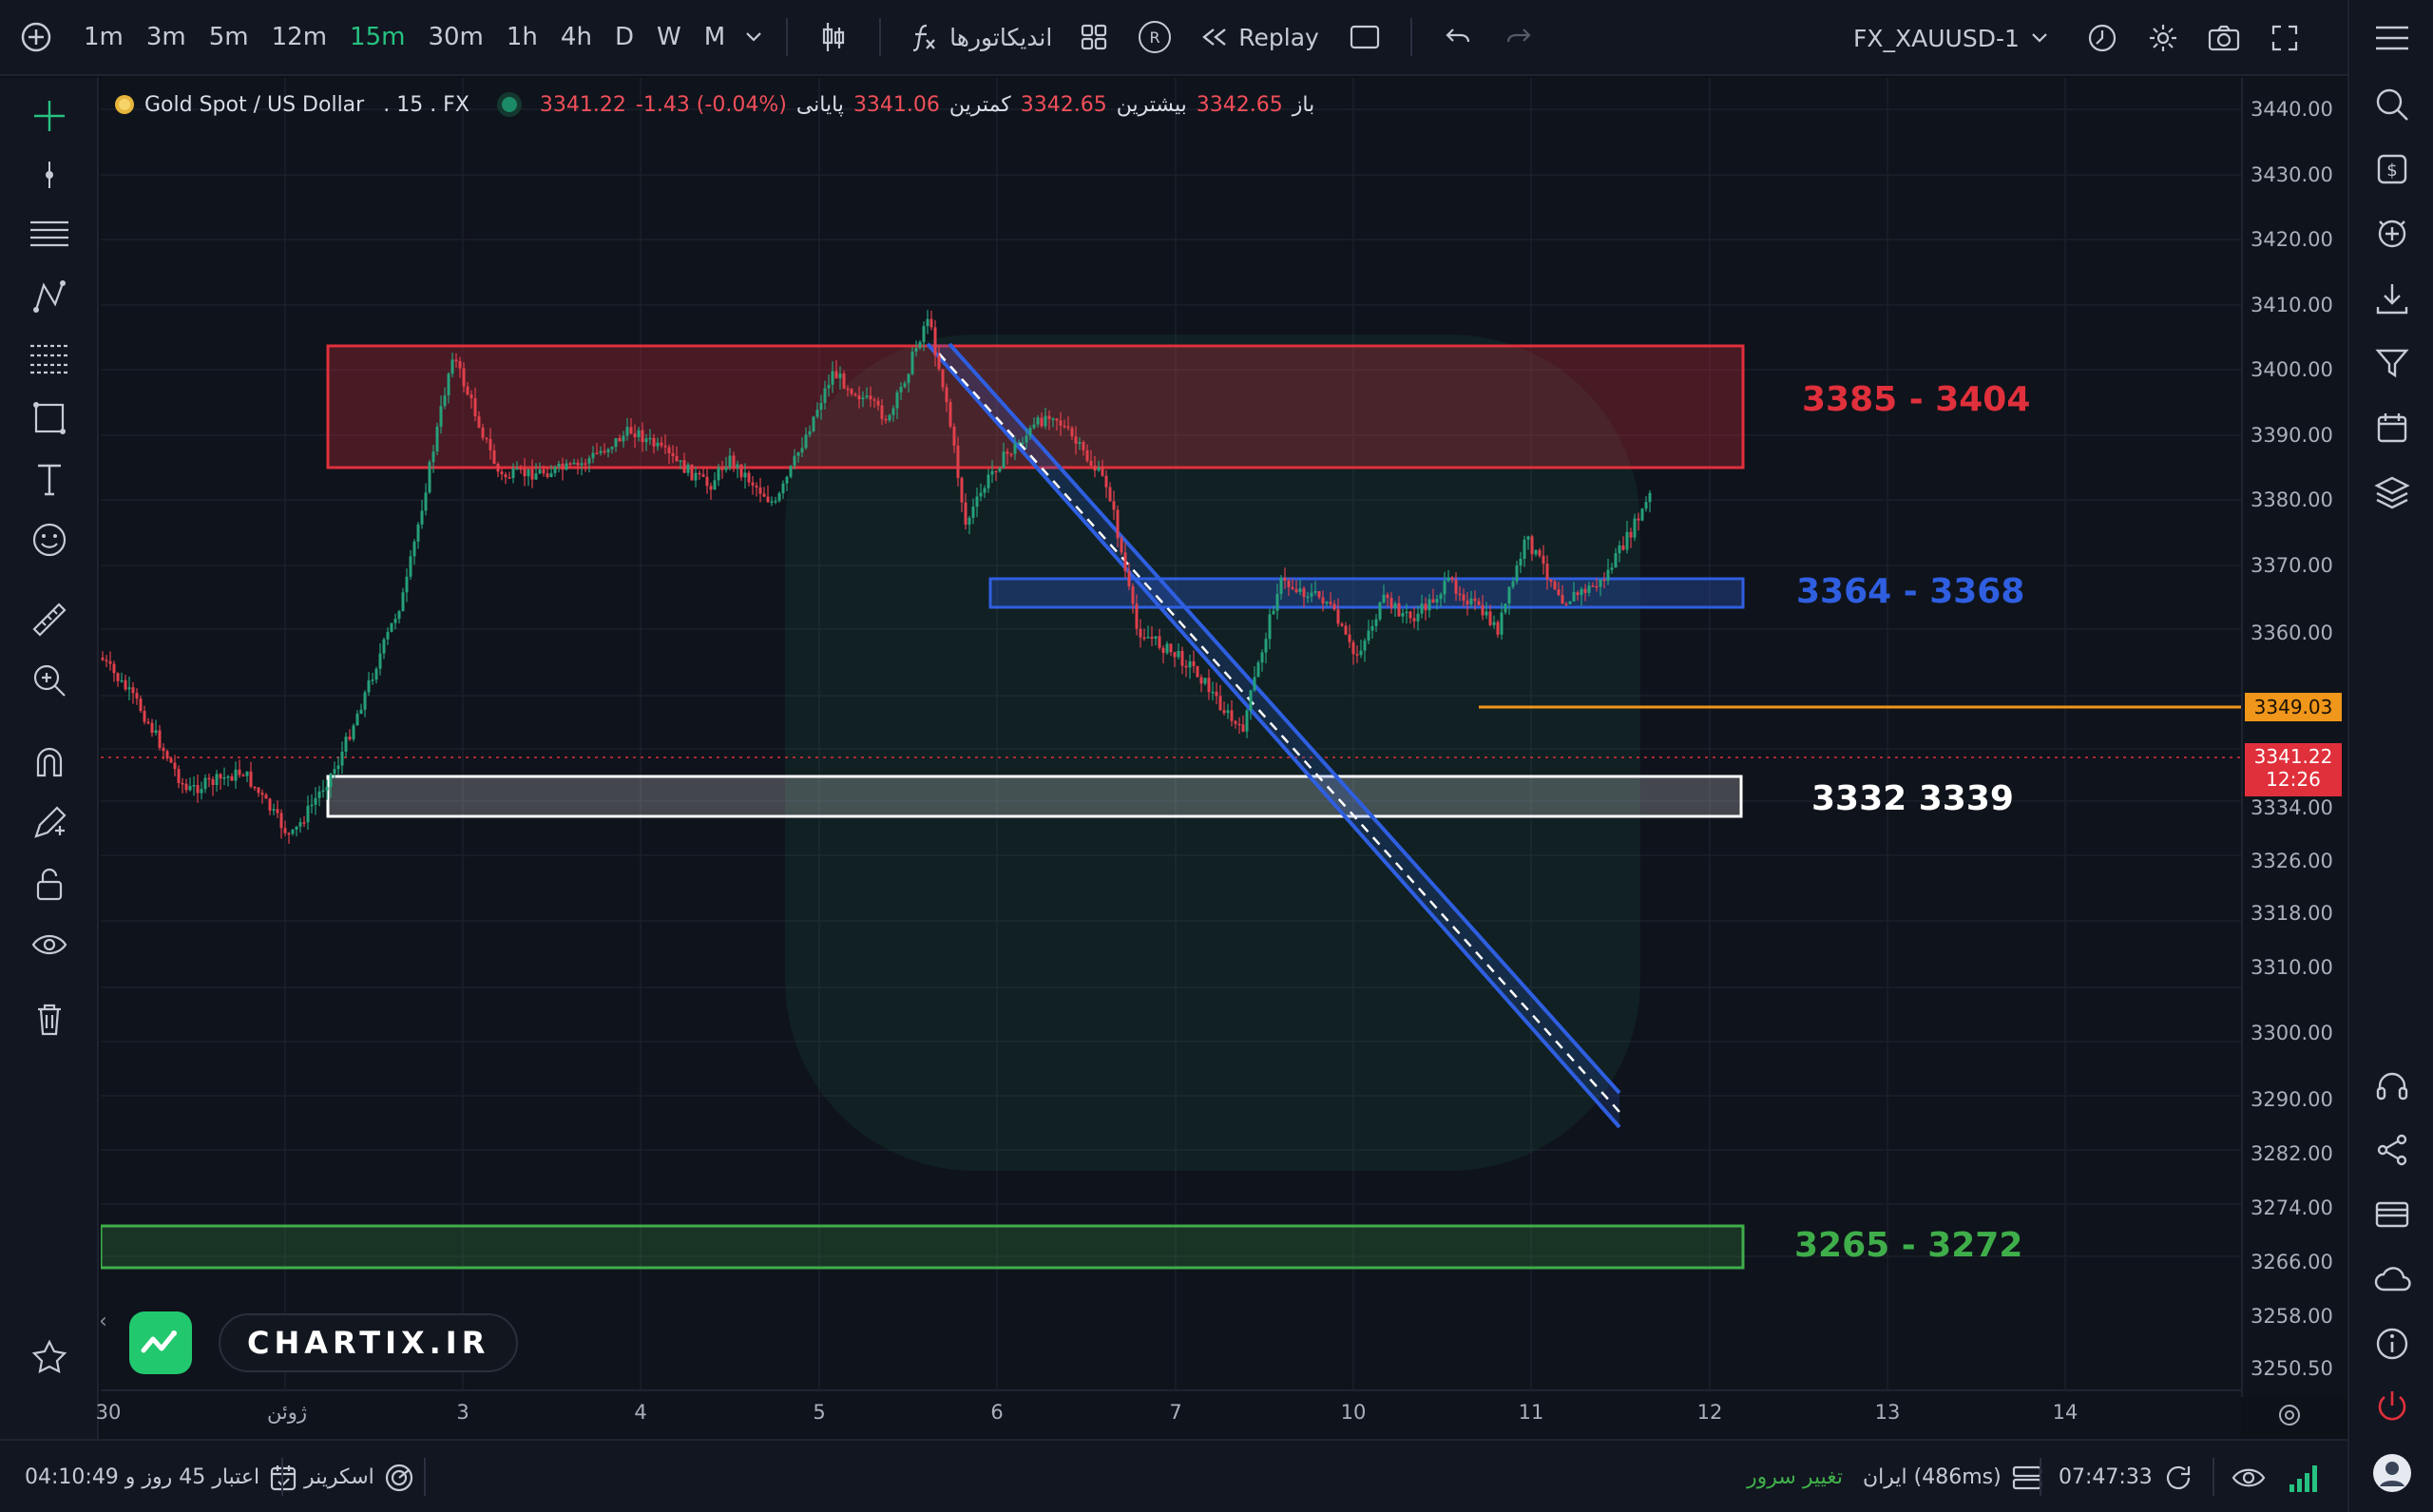 The image size is (2433, 1512). Describe the element at coordinates (49, 1357) in the screenshot. I see `favorites-star-icon` at that location.